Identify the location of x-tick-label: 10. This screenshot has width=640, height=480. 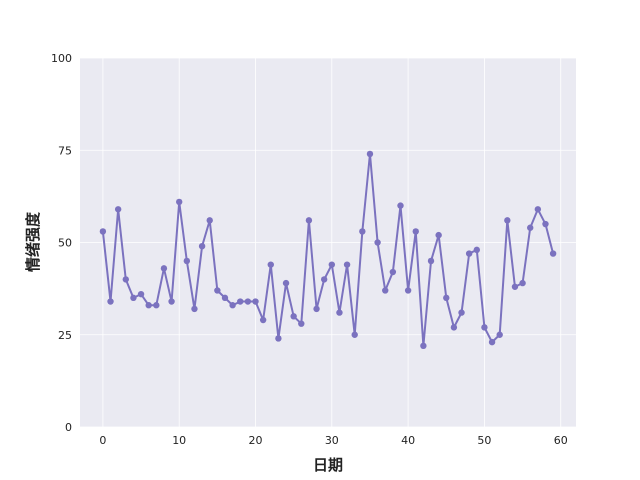
(179, 440).